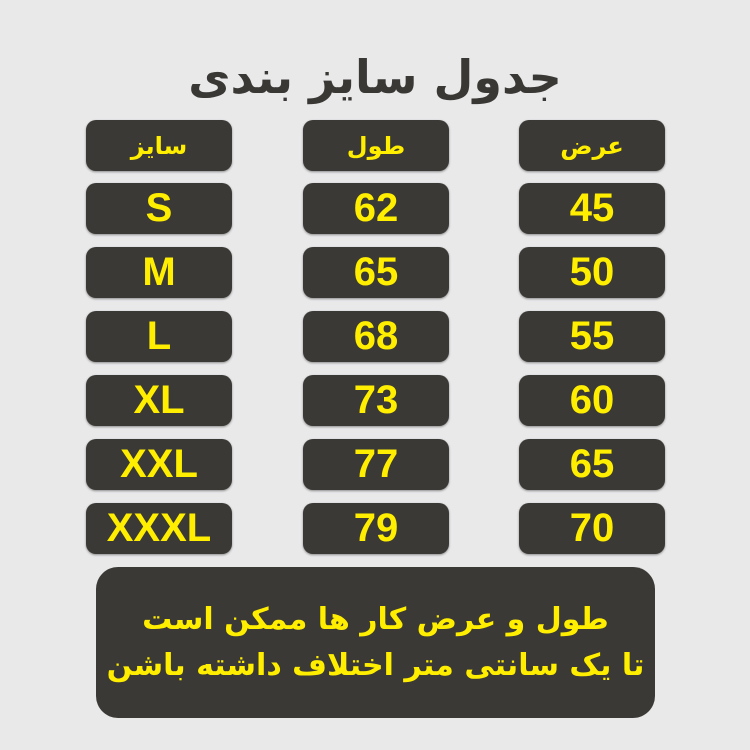  What do you see at coordinates (375, 77) in the screenshot?
I see `page-title: جدول سایز بندی` at bounding box center [375, 77].